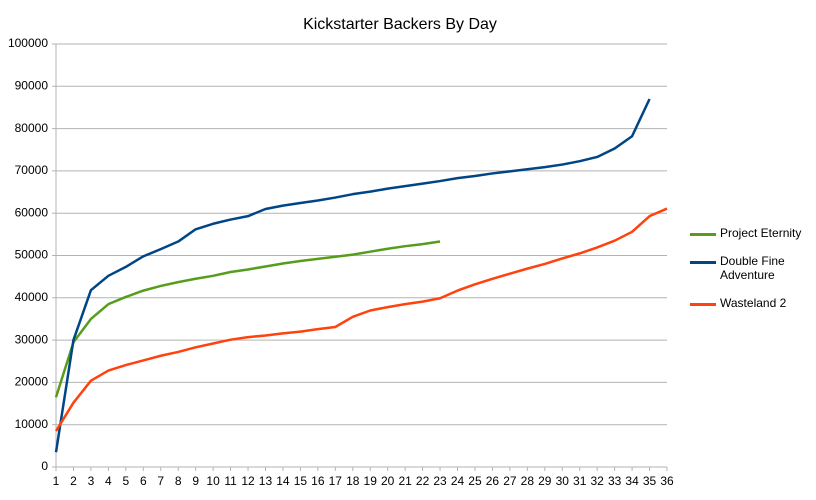 Image resolution: width=816 pixels, height=500 pixels. I want to click on x-tick-label: 35, so click(650, 481).